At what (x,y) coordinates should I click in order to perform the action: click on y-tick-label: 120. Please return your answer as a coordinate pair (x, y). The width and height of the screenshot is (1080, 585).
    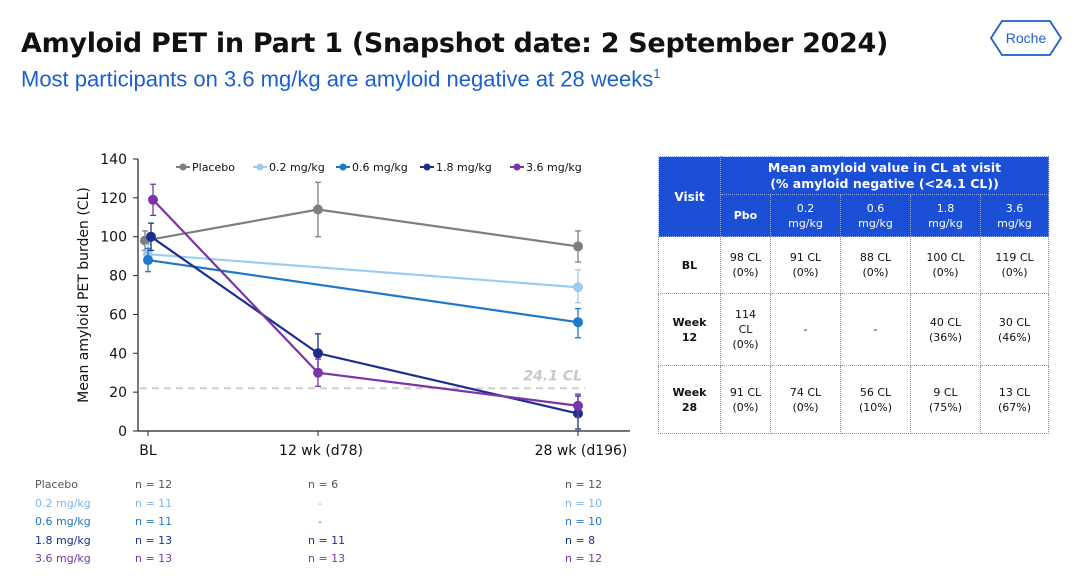
    Looking at the image, I should click on (113, 199).